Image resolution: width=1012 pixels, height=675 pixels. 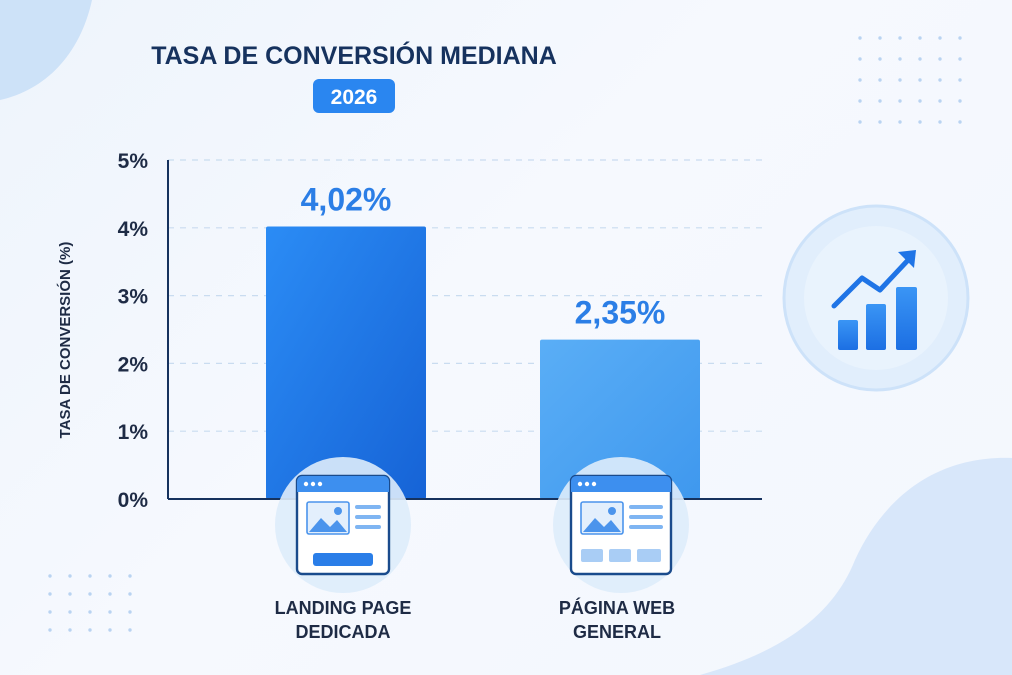 What do you see at coordinates (133, 297) in the screenshot?
I see `y-tick-label: 3%` at bounding box center [133, 297].